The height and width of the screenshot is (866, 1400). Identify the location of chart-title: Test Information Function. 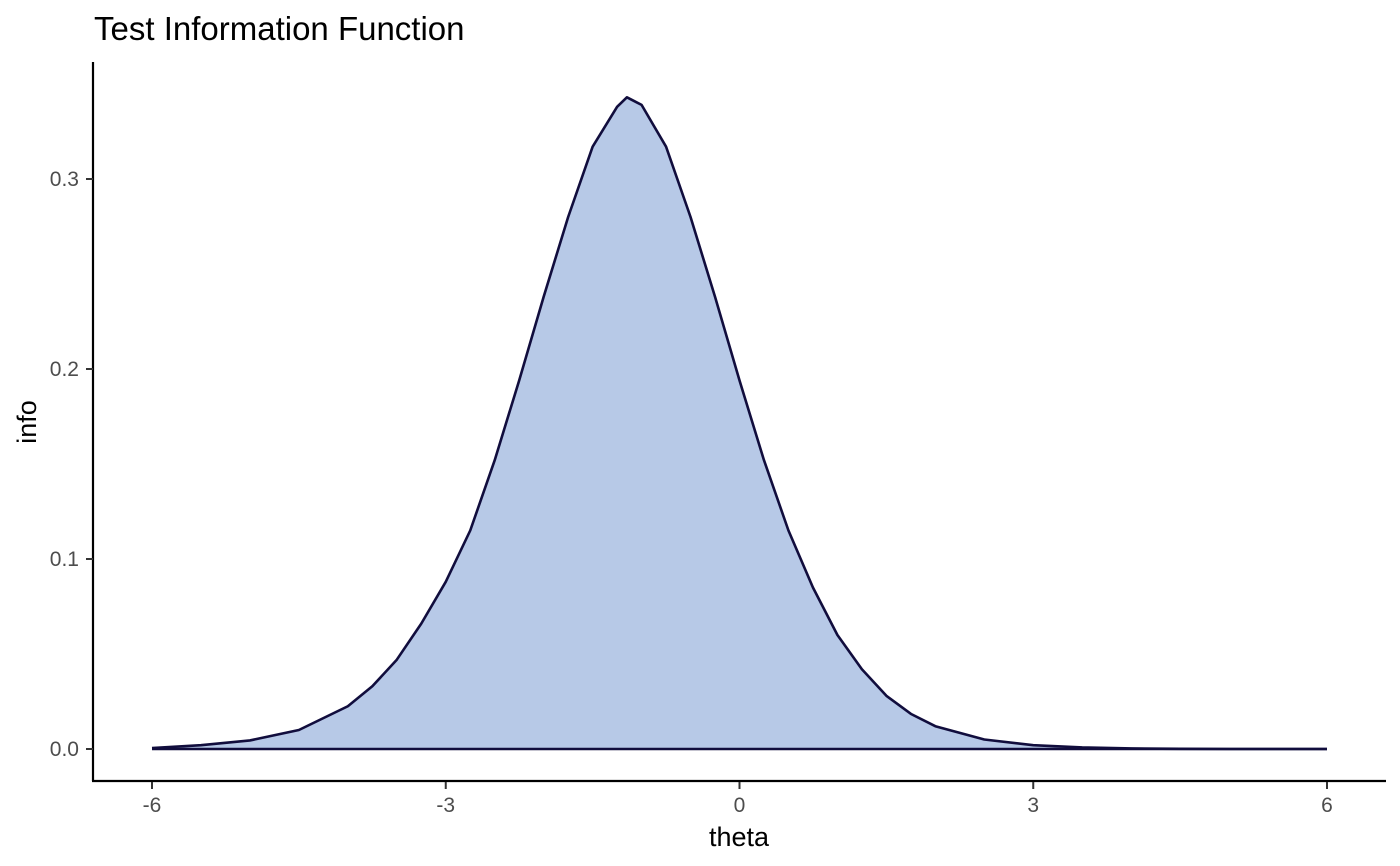
(279, 28).